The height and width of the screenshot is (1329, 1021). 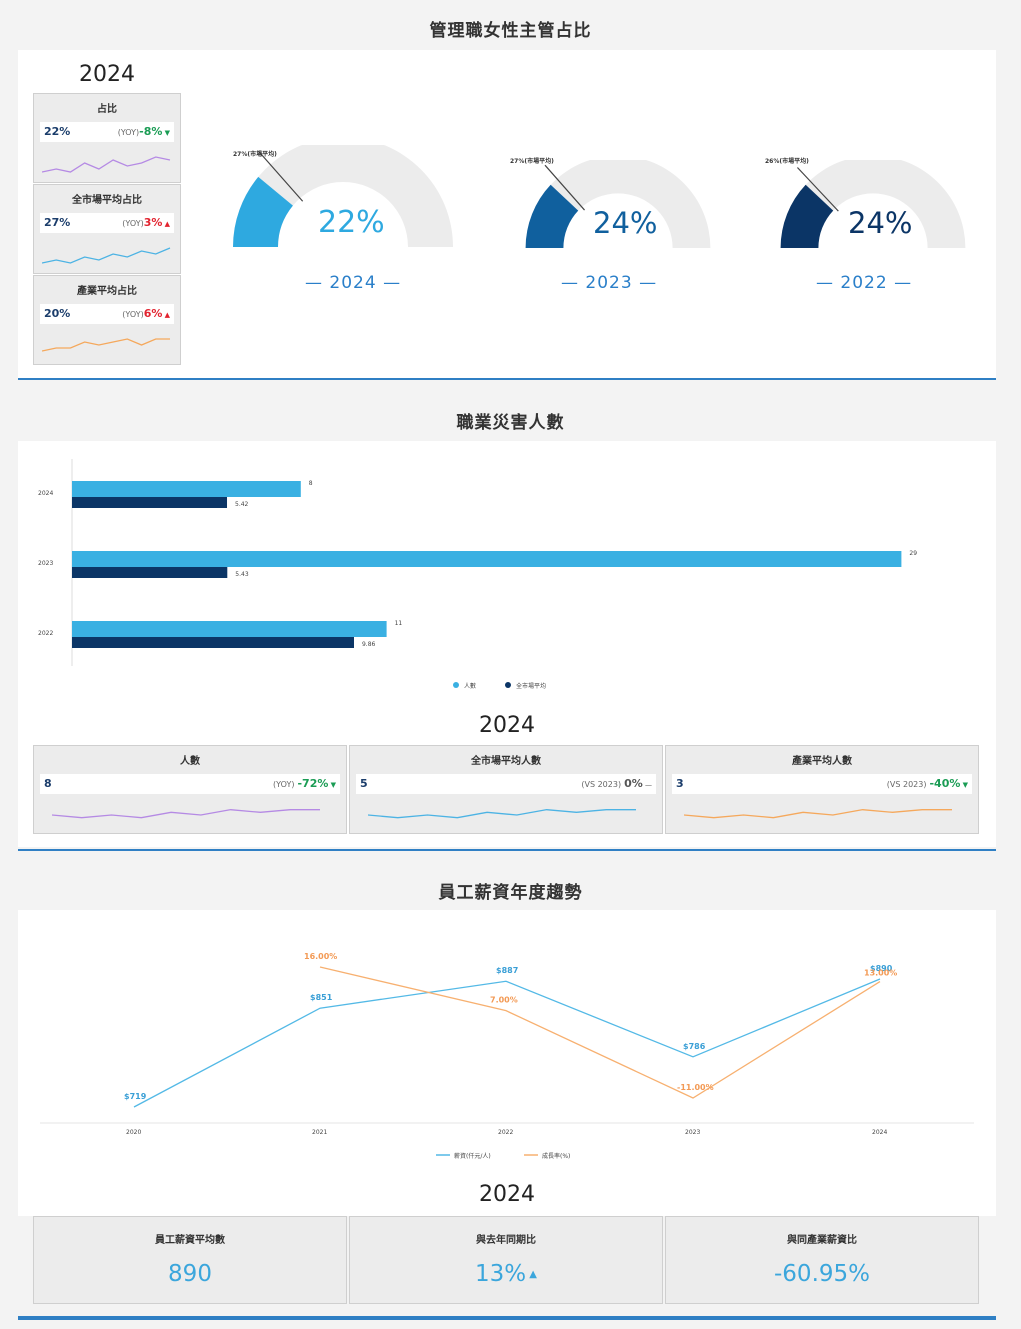 I want to click on growth-data-label: 16.00%, so click(x=320, y=956).